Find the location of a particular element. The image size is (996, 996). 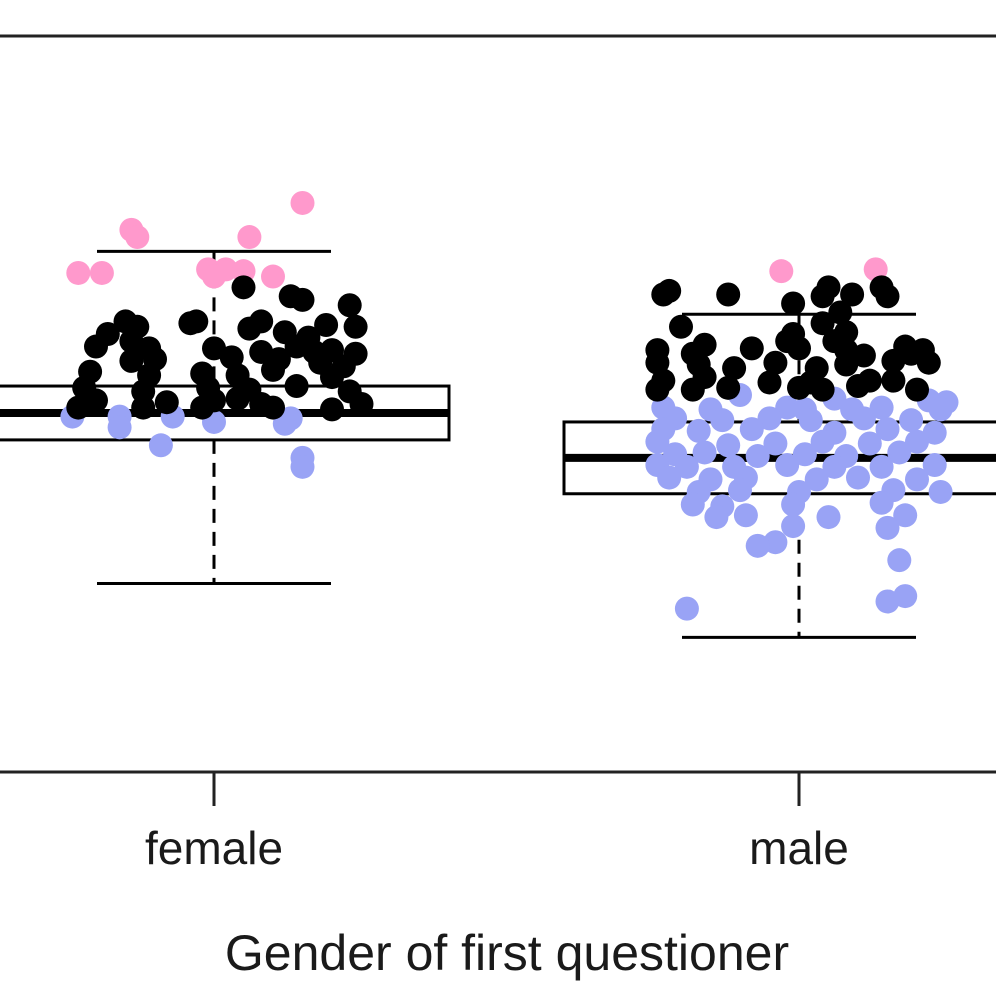

points-male is located at coordinates (802, 439).